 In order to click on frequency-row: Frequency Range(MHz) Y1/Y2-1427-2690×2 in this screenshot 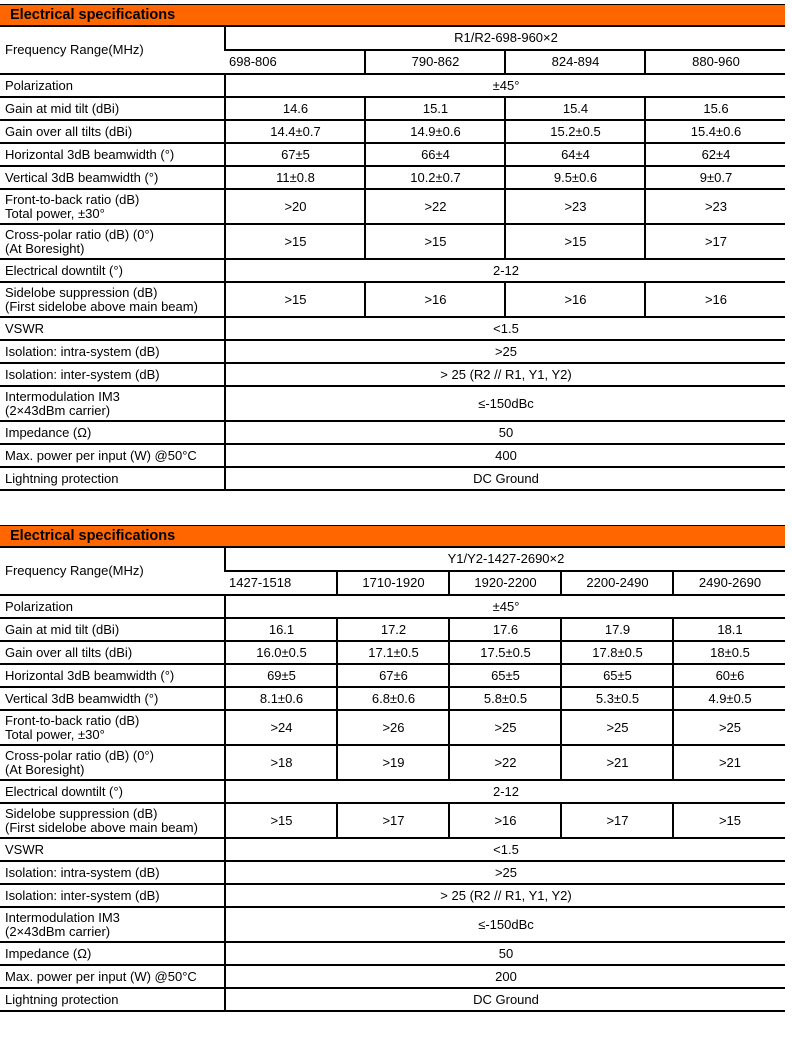, I will do `click(392, 571)`.